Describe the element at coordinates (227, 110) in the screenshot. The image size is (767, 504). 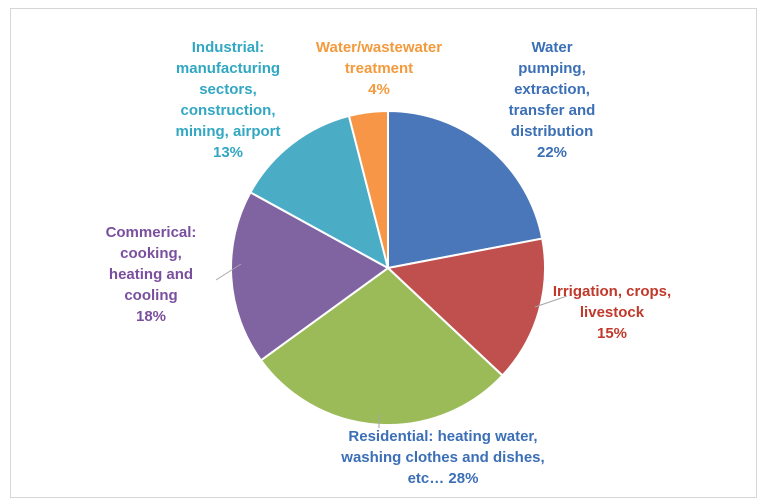
I see `slice-label-line: construction,` at that location.